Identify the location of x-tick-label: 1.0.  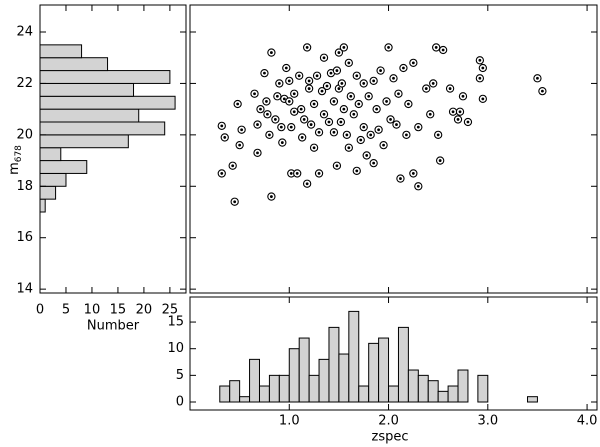
(289, 421).